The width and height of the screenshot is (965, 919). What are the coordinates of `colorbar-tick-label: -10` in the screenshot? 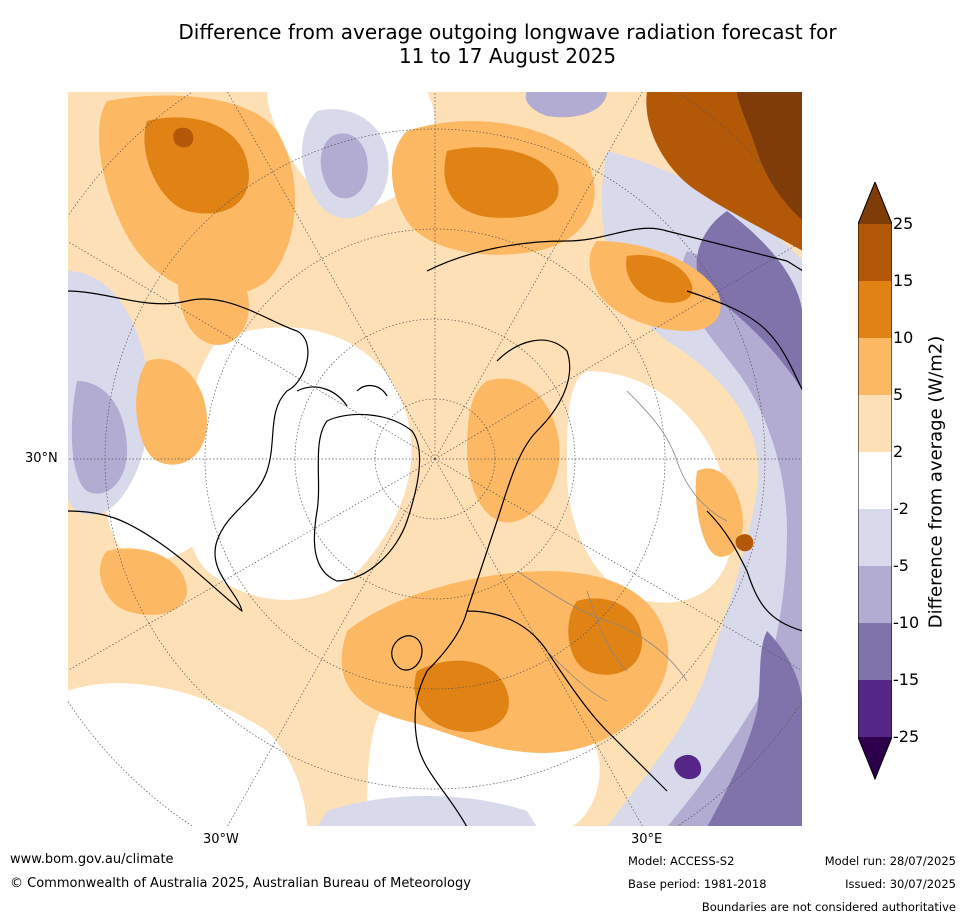 It's located at (906, 622).